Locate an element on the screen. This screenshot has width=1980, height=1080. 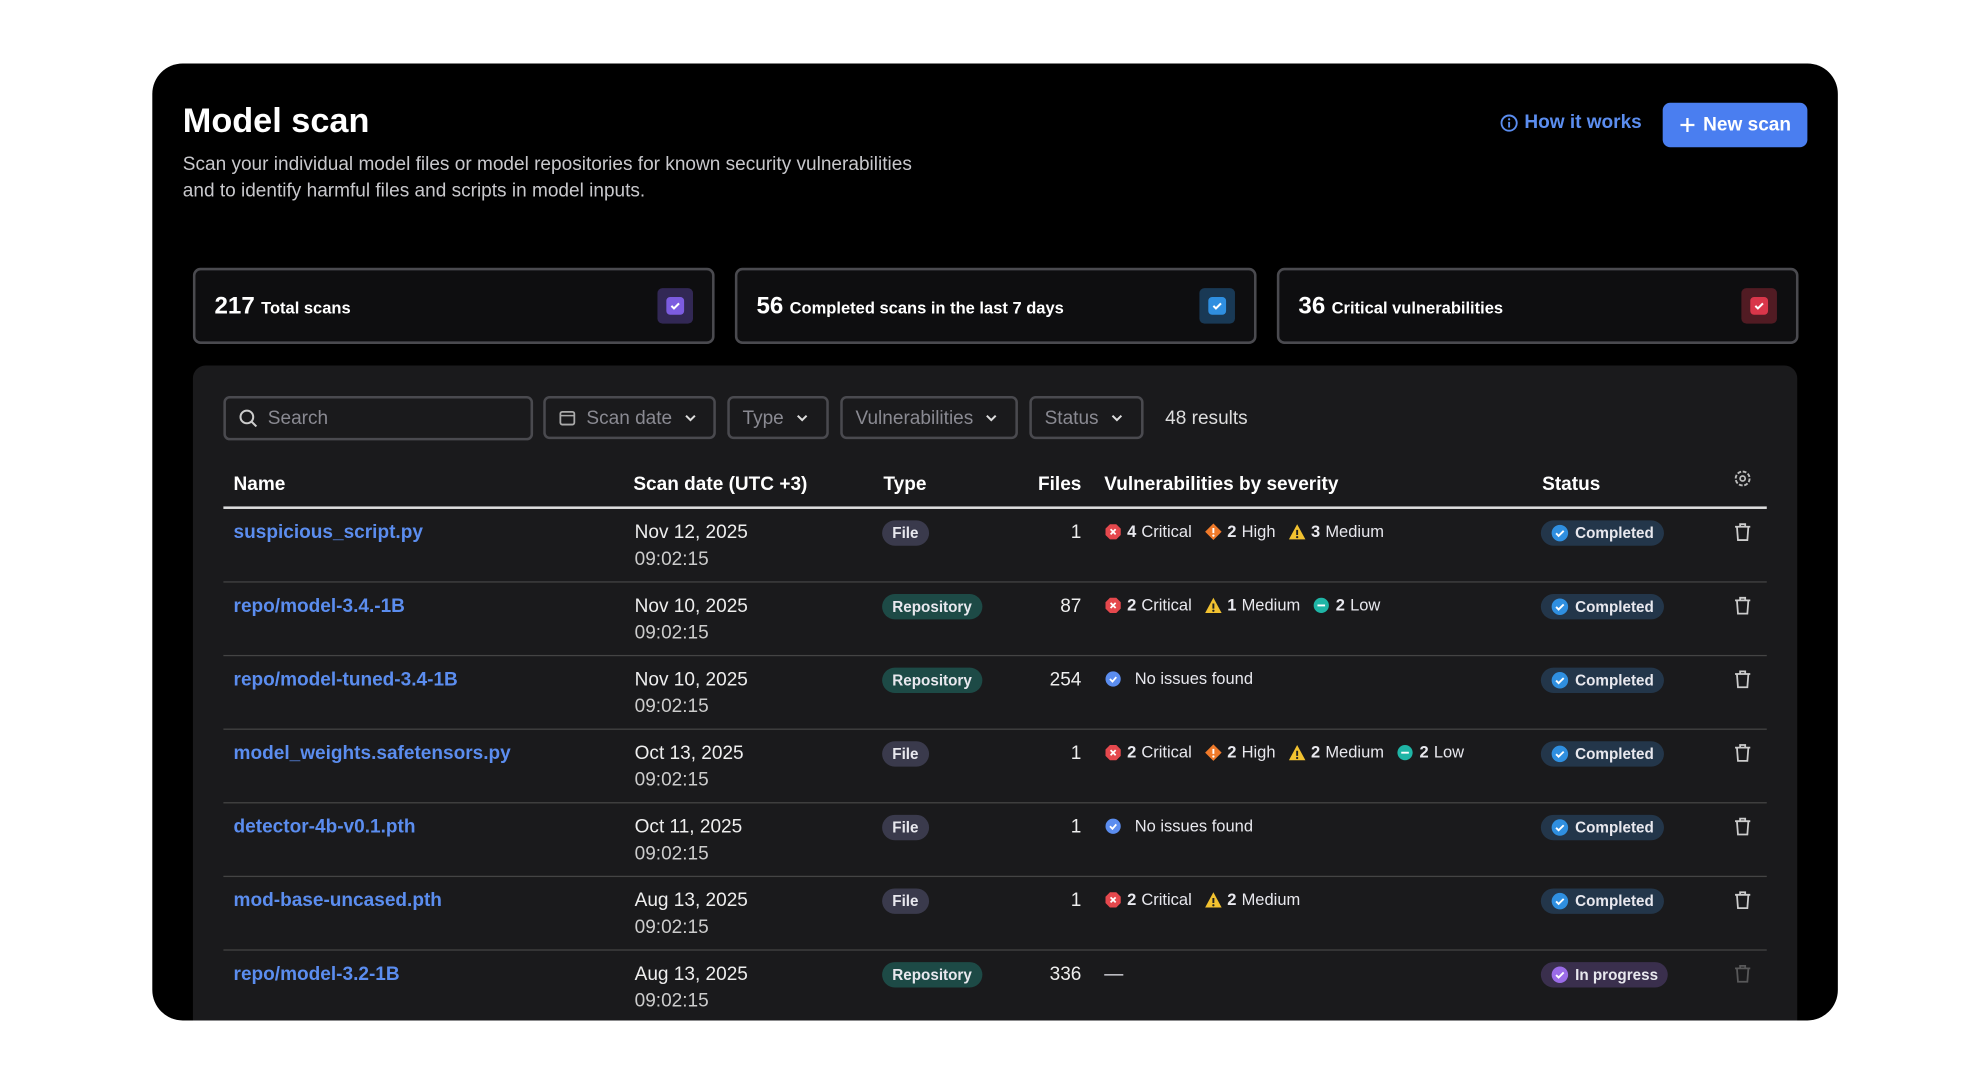
search-input: Search is located at coordinates (378, 418).